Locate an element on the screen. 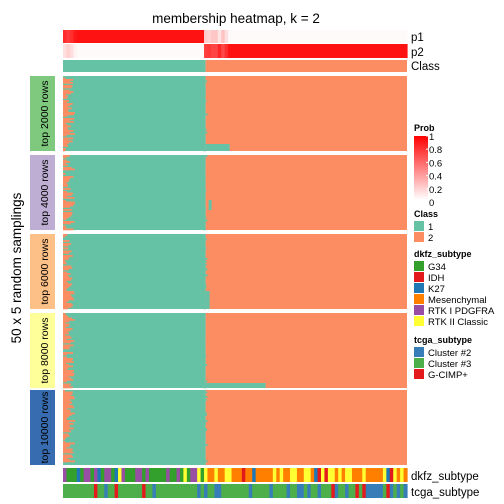 This screenshot has width=504, height=504. chart-title: membership heatmap, k = 2 is located at coordinates (236, 18).